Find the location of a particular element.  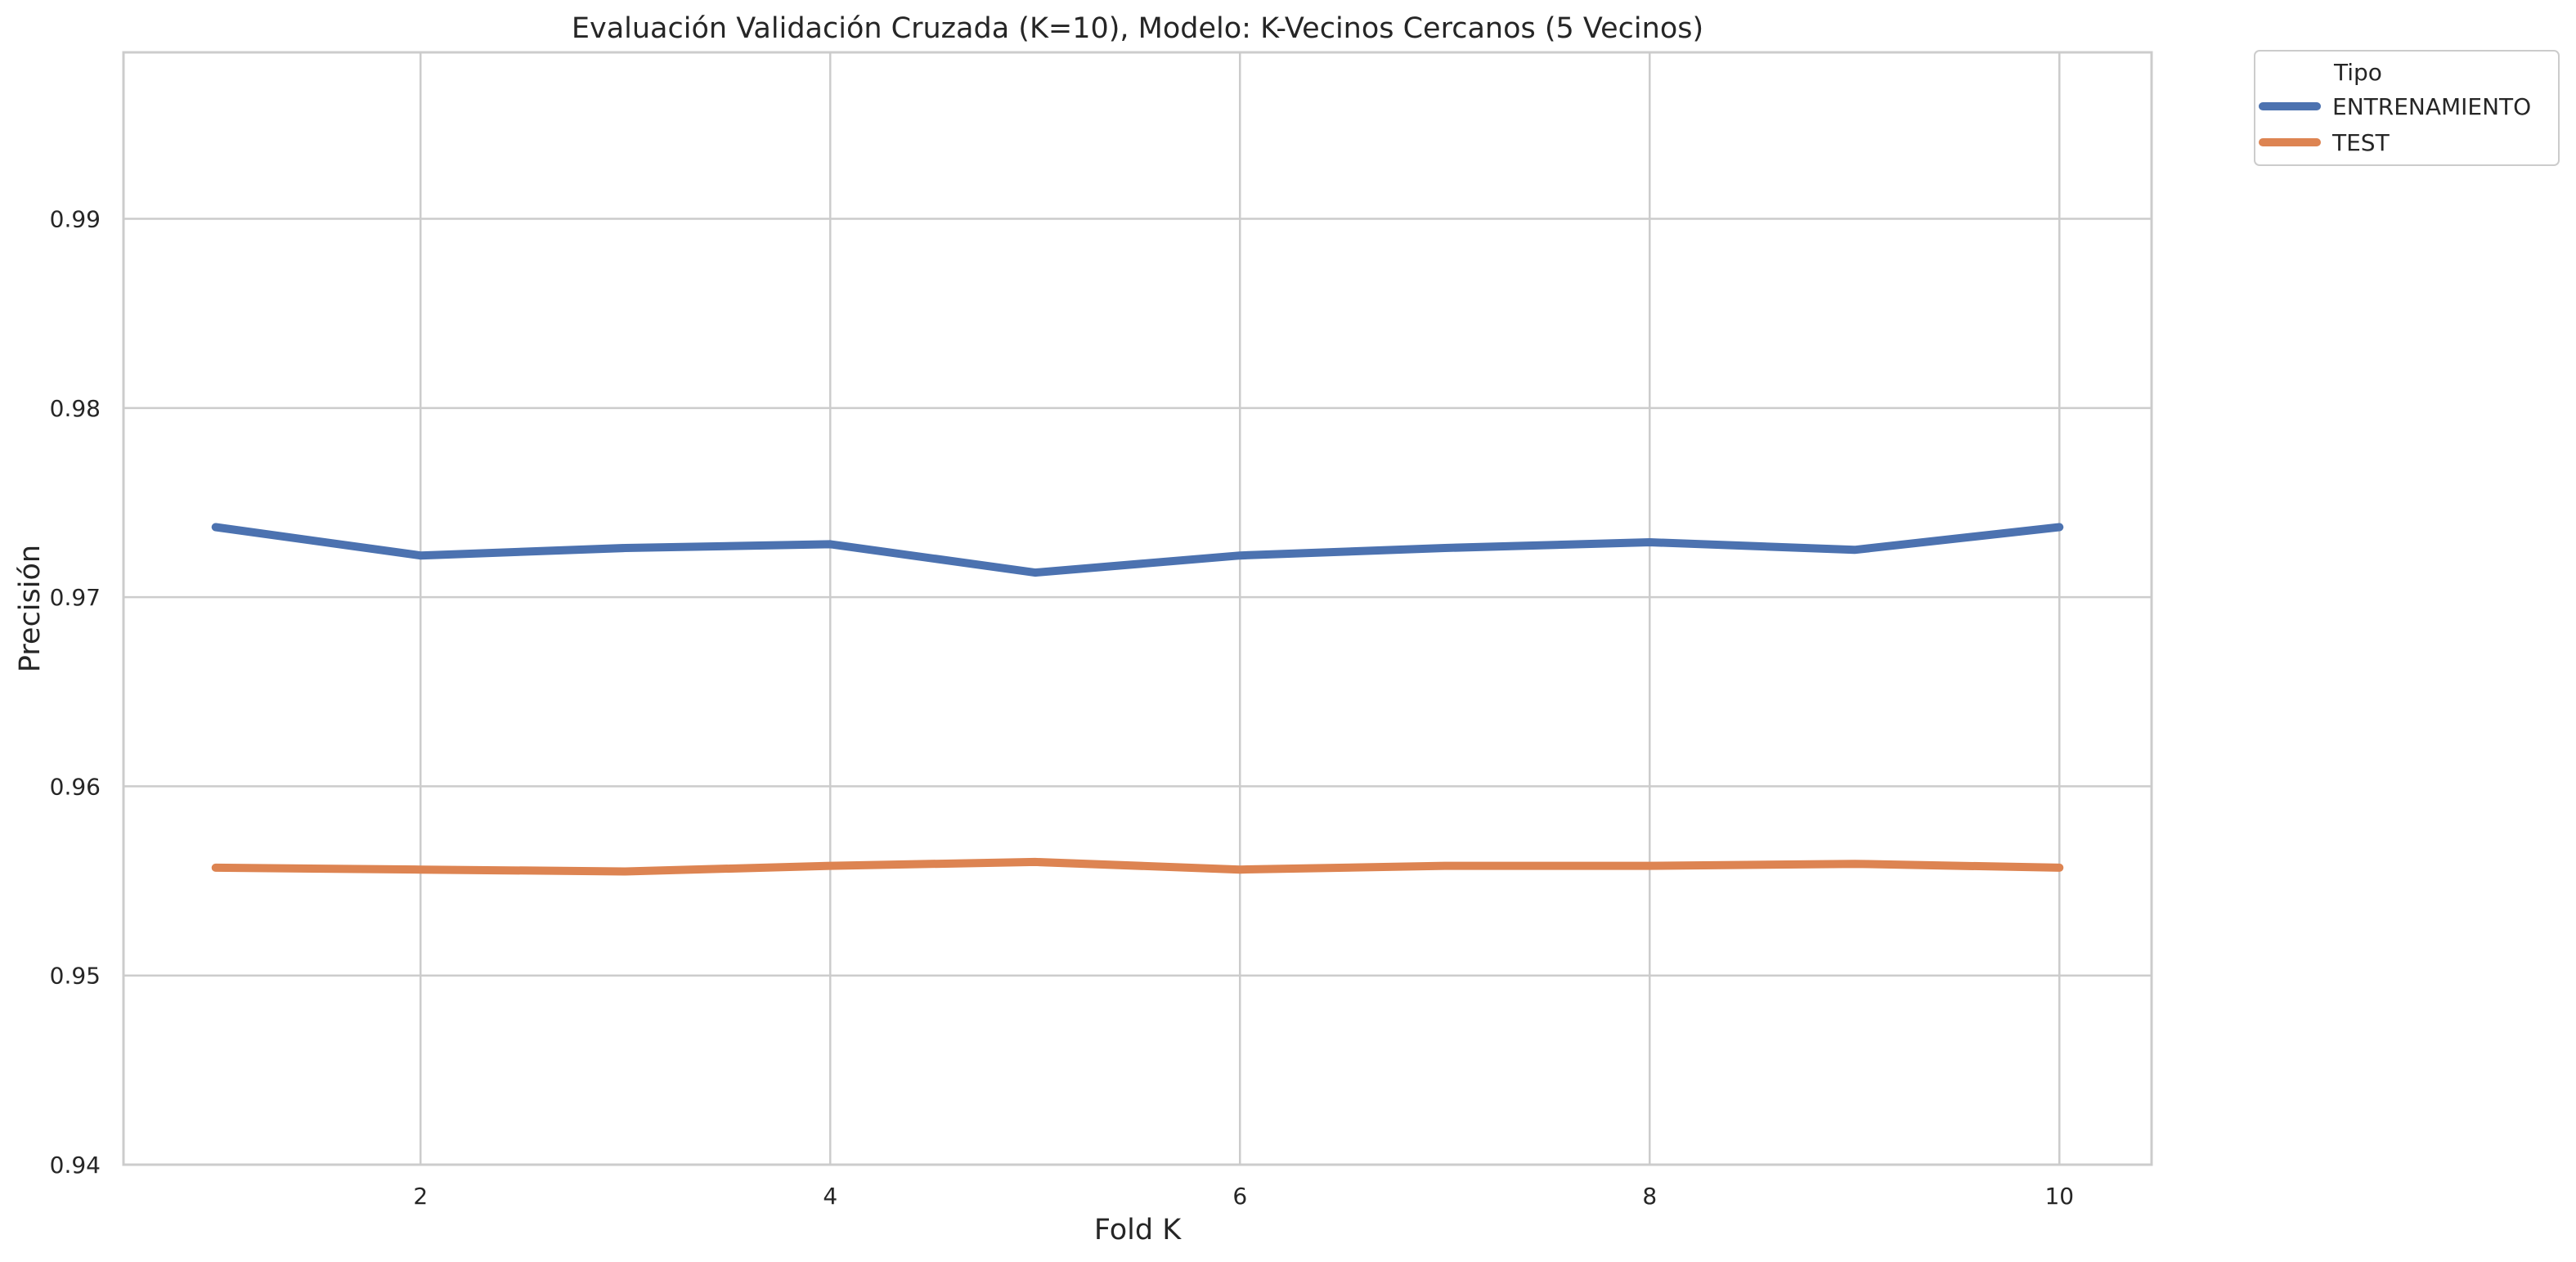

legend-box is located at coordinates (2407, 108).